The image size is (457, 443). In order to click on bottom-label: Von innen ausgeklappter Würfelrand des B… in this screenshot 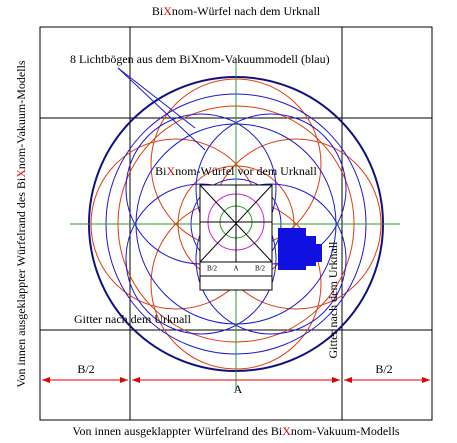, I will do `click(236, 431)`.